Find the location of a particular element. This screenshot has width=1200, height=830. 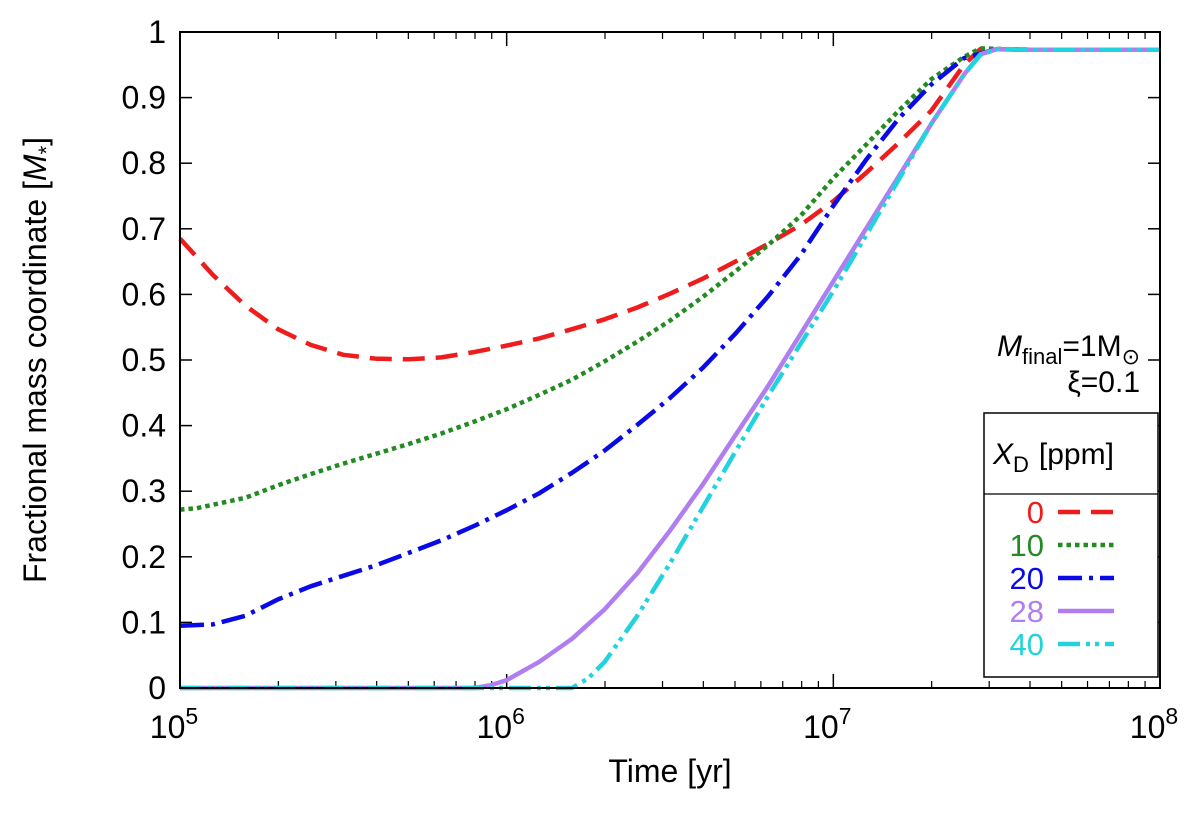

y-tick-label: 0.6 is located at coordinates (144, 294).